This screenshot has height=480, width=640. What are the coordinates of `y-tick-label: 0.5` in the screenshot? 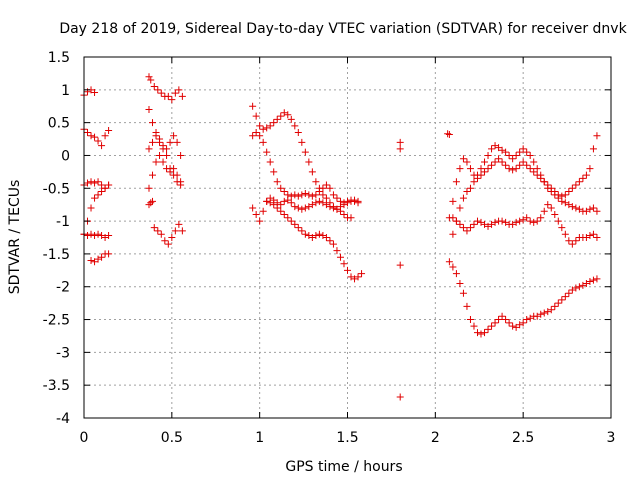 It's located at (59, 124).